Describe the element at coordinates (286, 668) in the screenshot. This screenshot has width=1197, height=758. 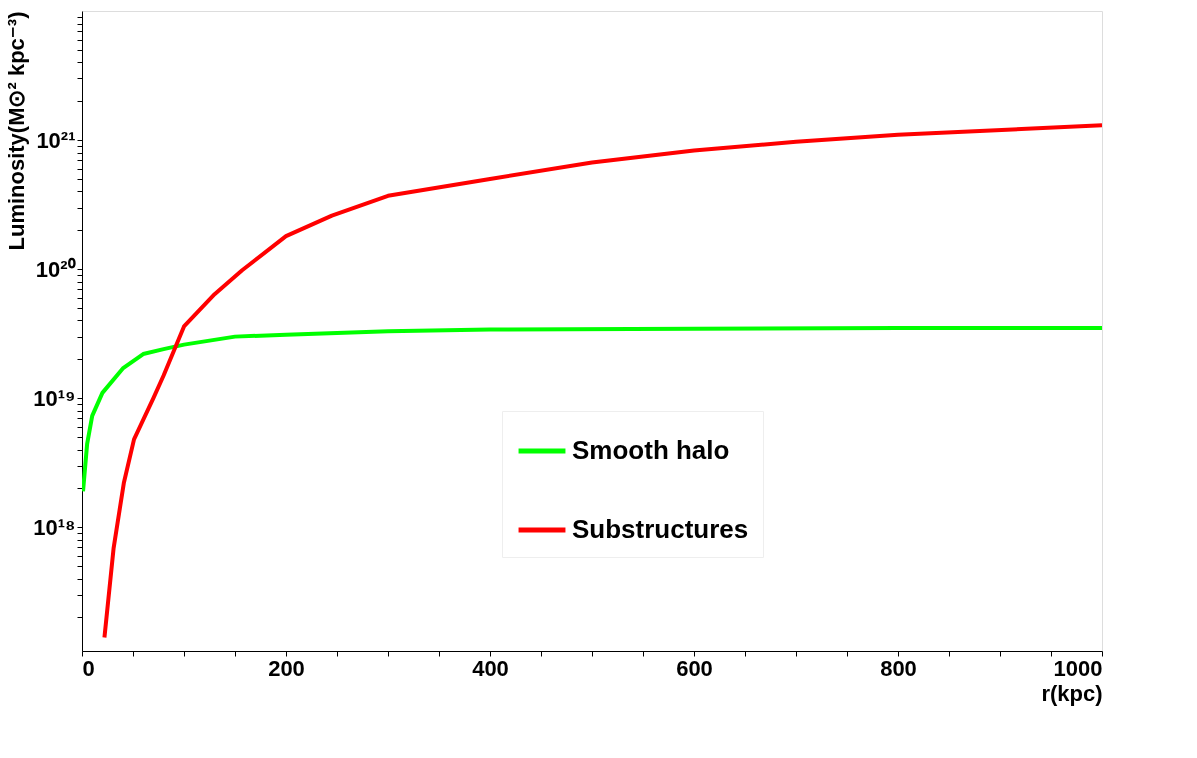
I see `x-tick-label: 200` at that location.